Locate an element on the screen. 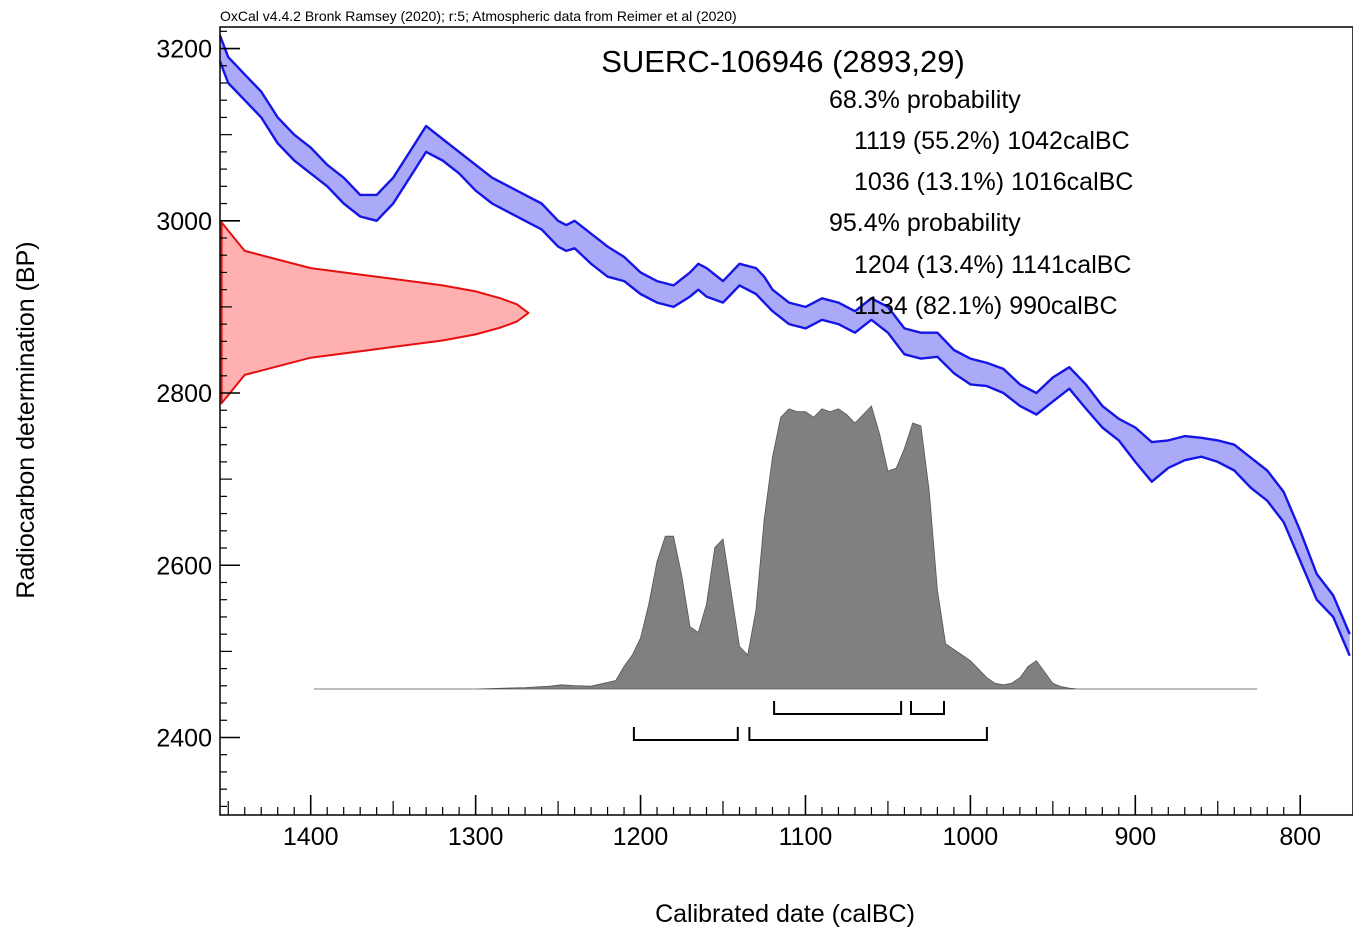  x-axis-label: Calibrated date (calBC) is located at coordinates (785, 914).